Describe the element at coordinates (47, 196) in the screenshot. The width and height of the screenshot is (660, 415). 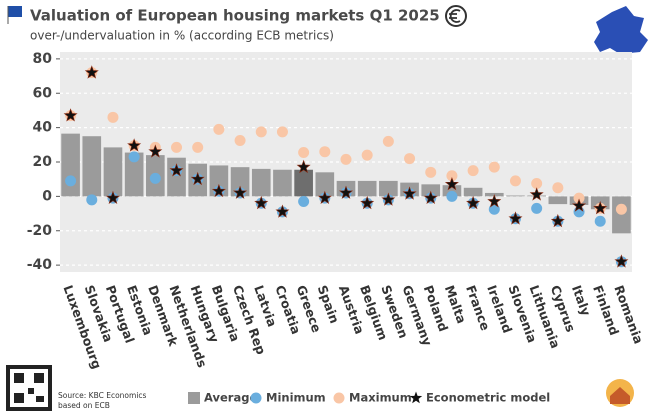
I see `y-tick-label: 0` at that location.